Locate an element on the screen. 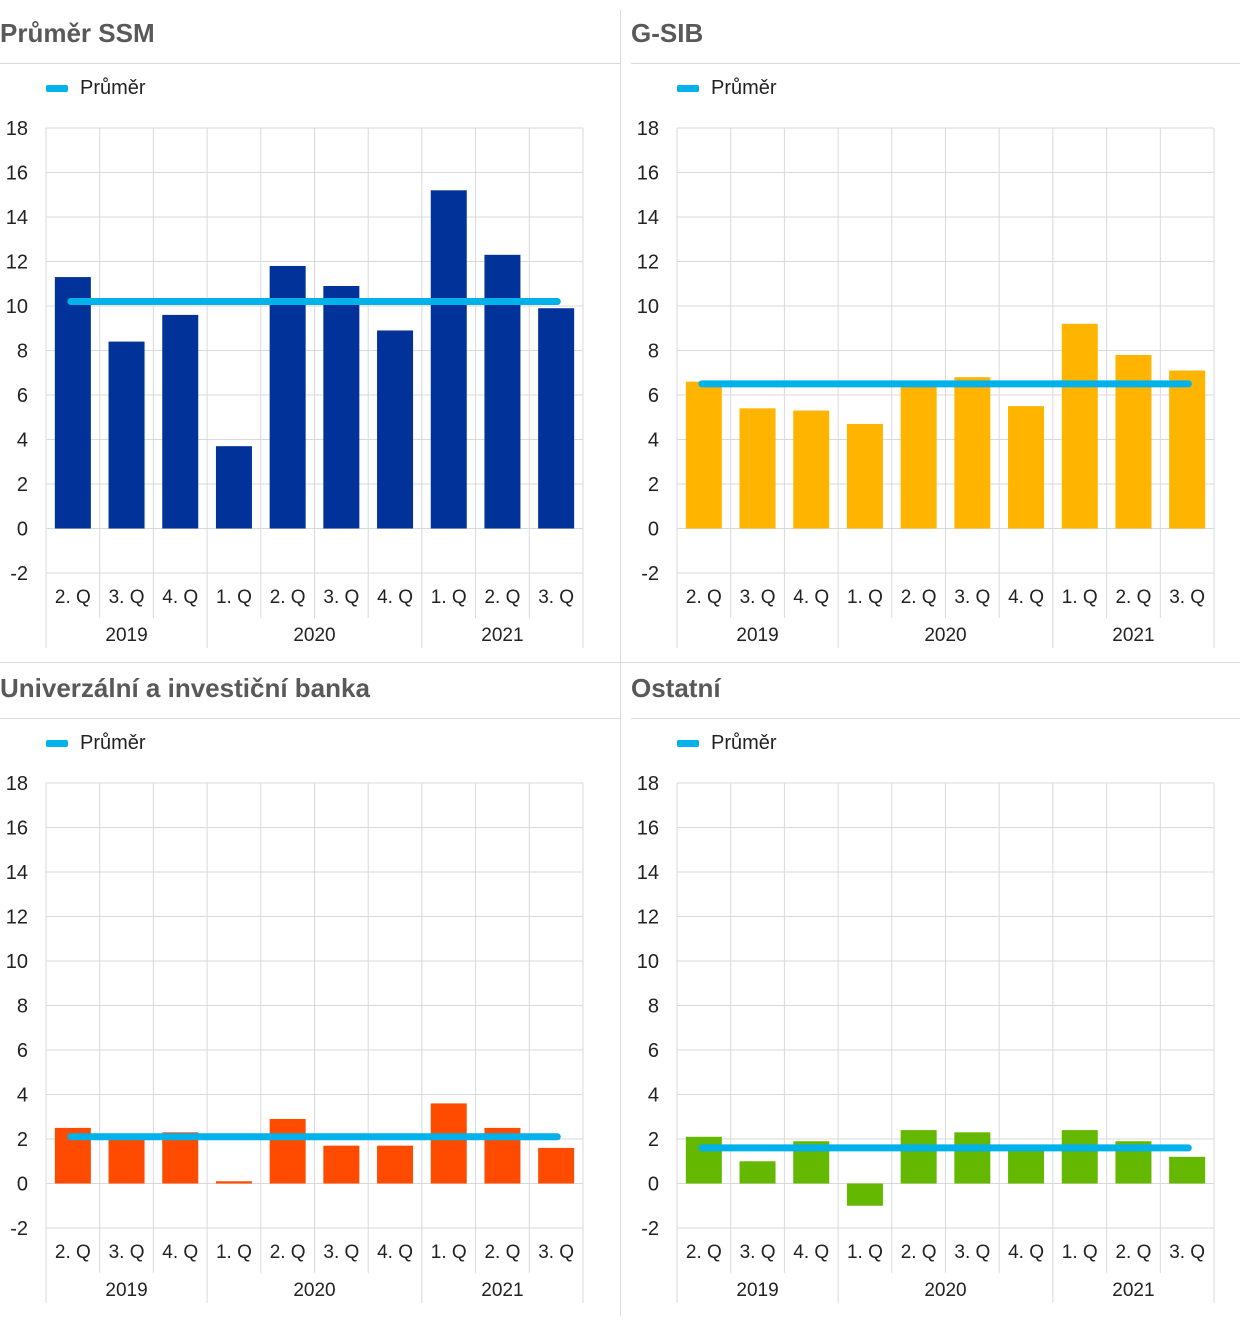  y-tick-label: 2 is located at coordinates (22, 1140).